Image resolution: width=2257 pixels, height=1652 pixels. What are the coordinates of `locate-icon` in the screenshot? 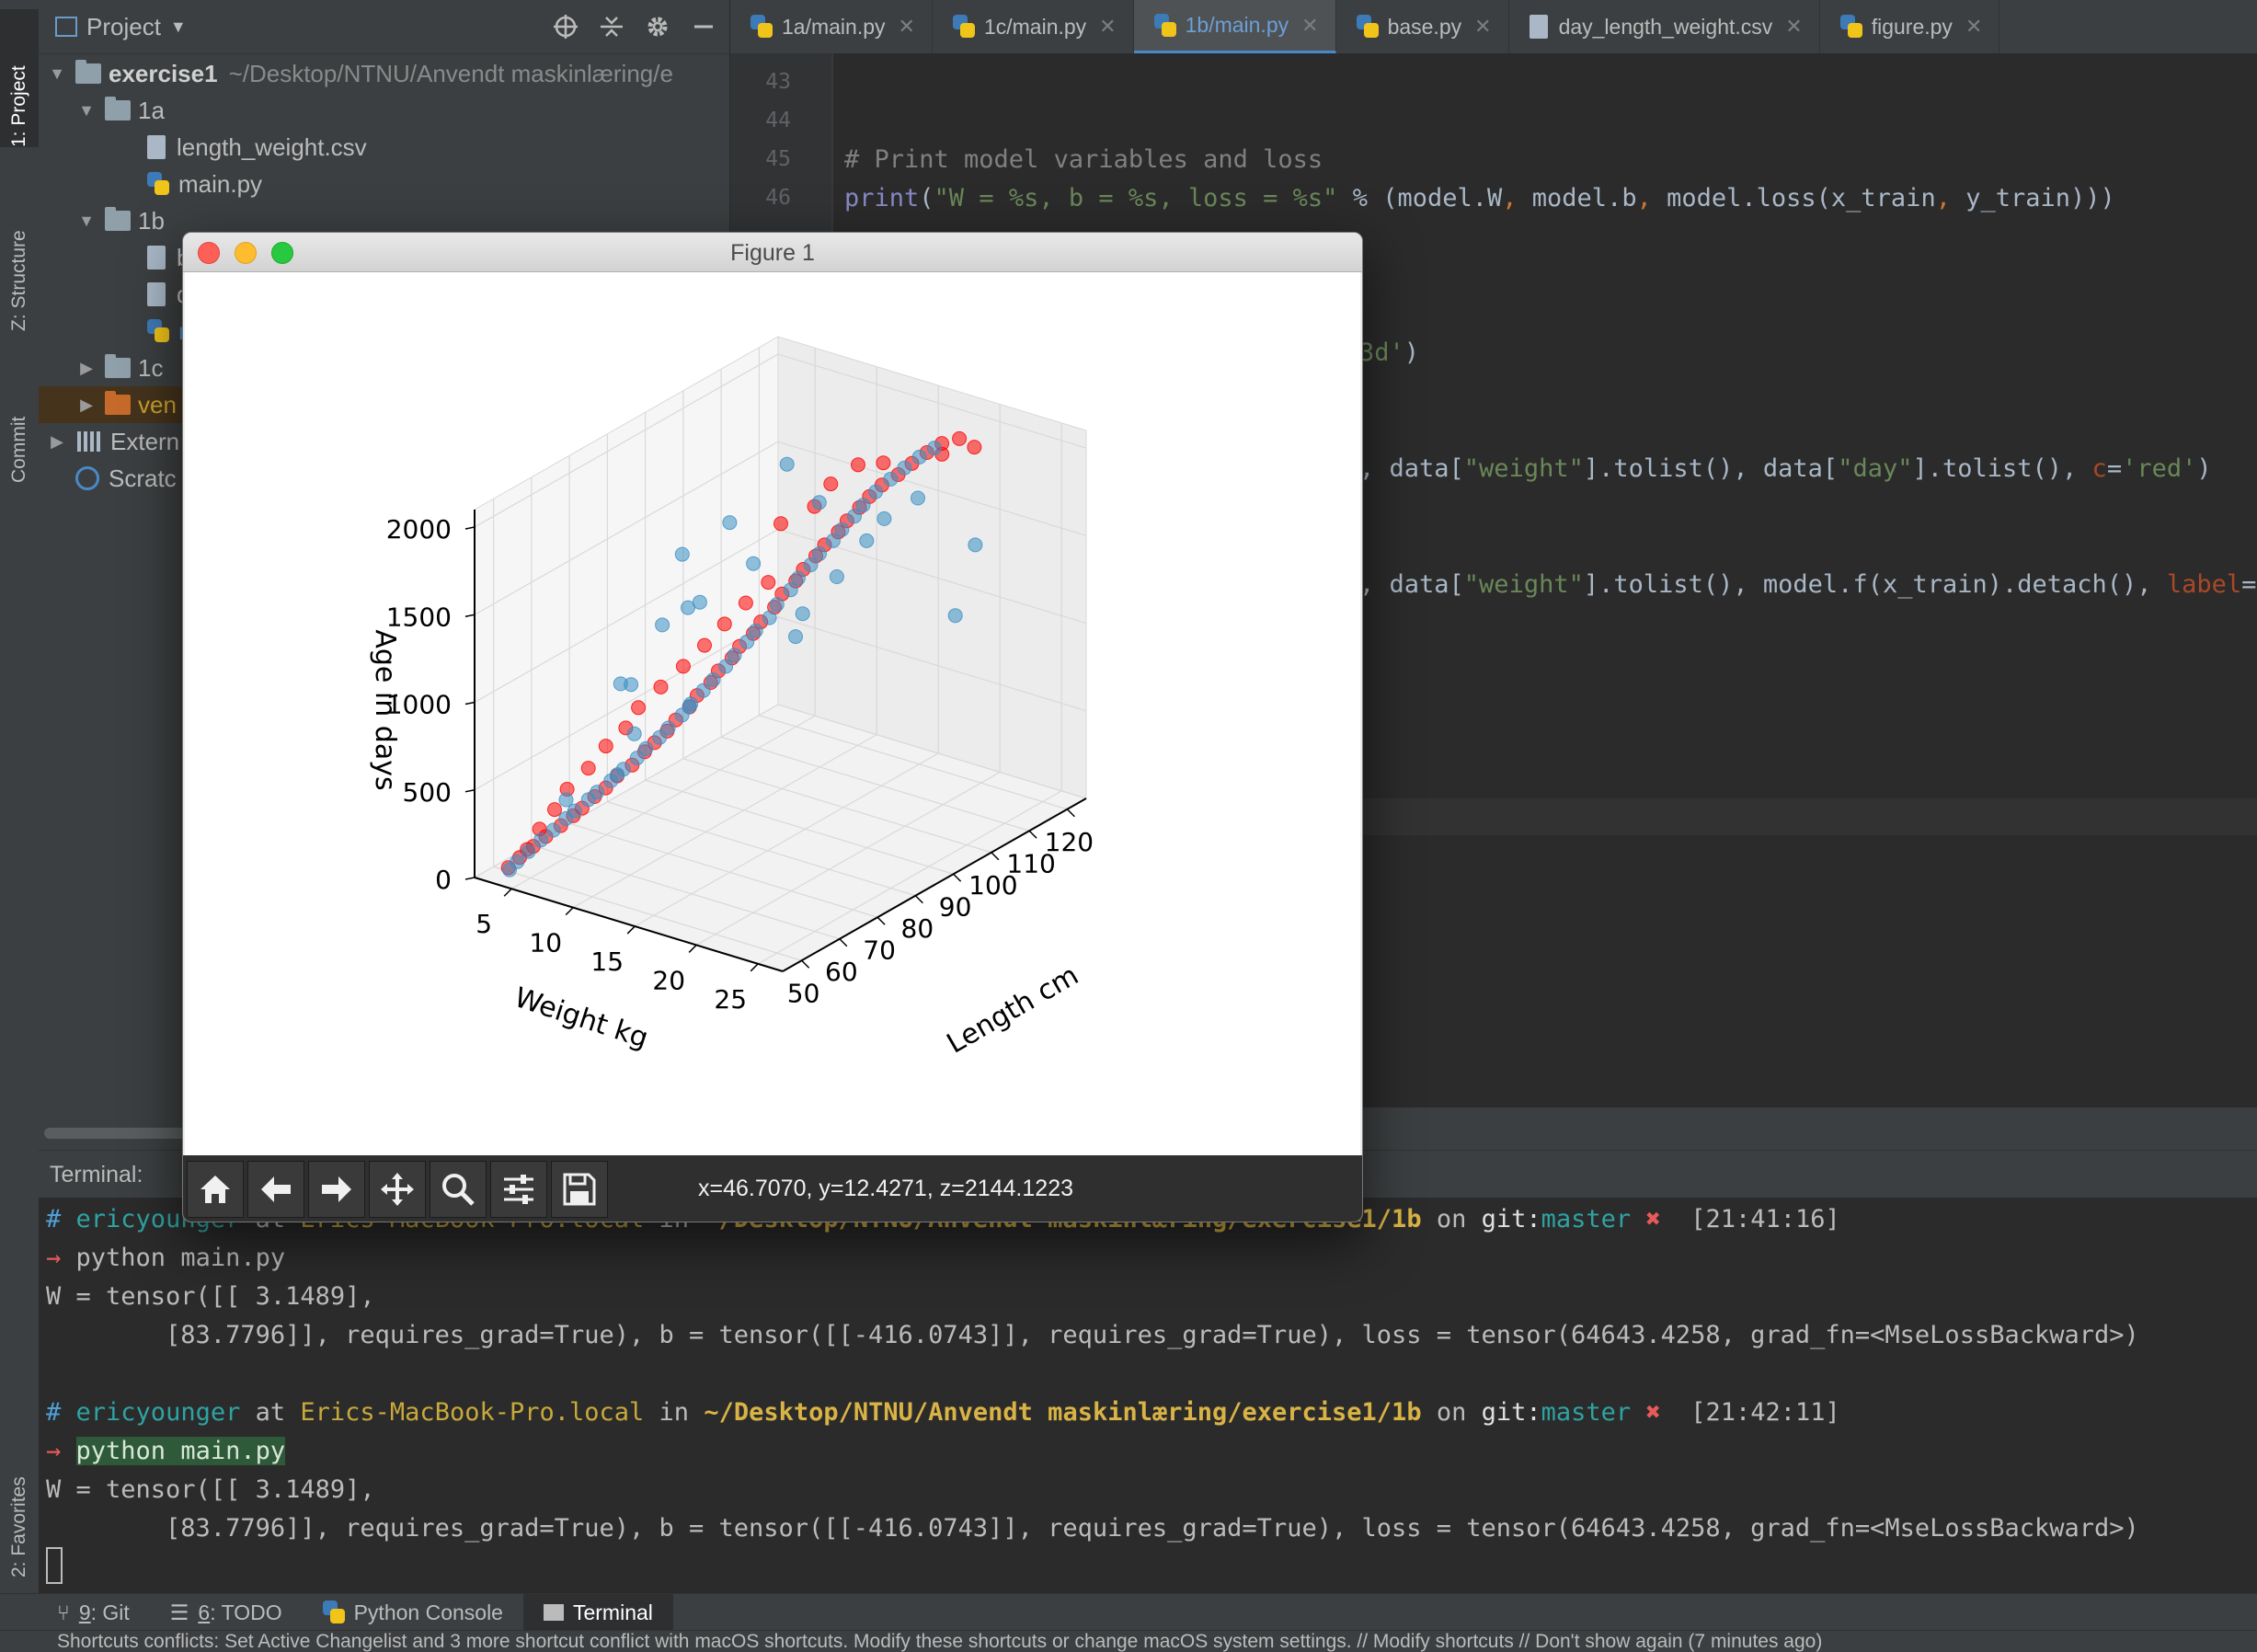 It's located at (566, 27).